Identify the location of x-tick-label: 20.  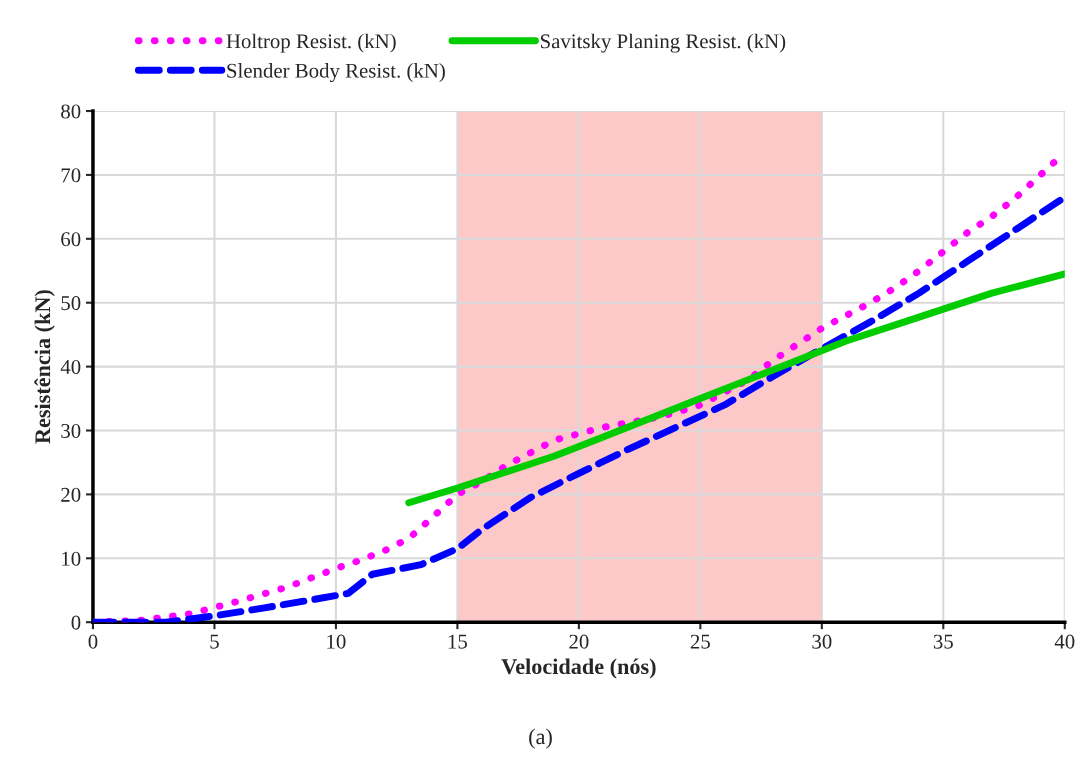
(579, 641).